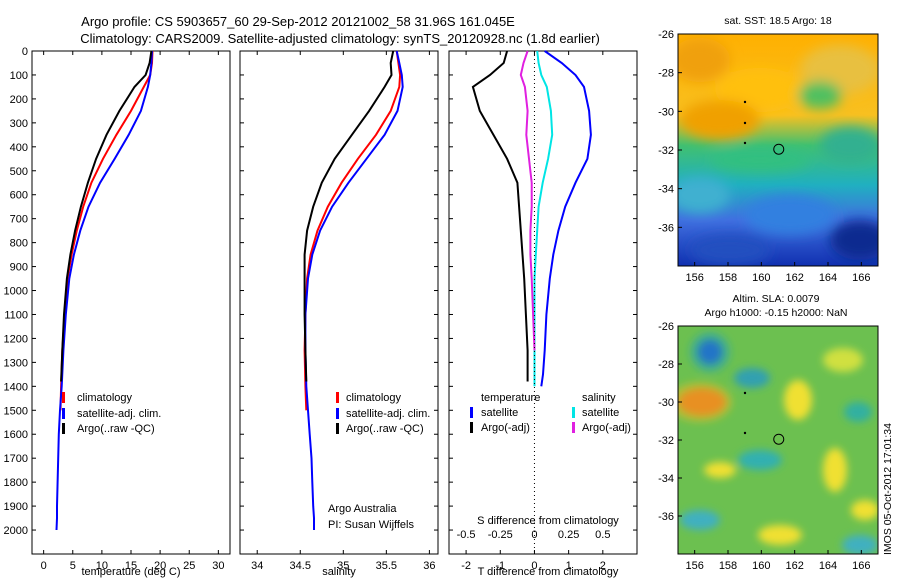 This screenshot has width=900, height=580. I want to click on legend-title-salinity: salinity, so click(599, 398).